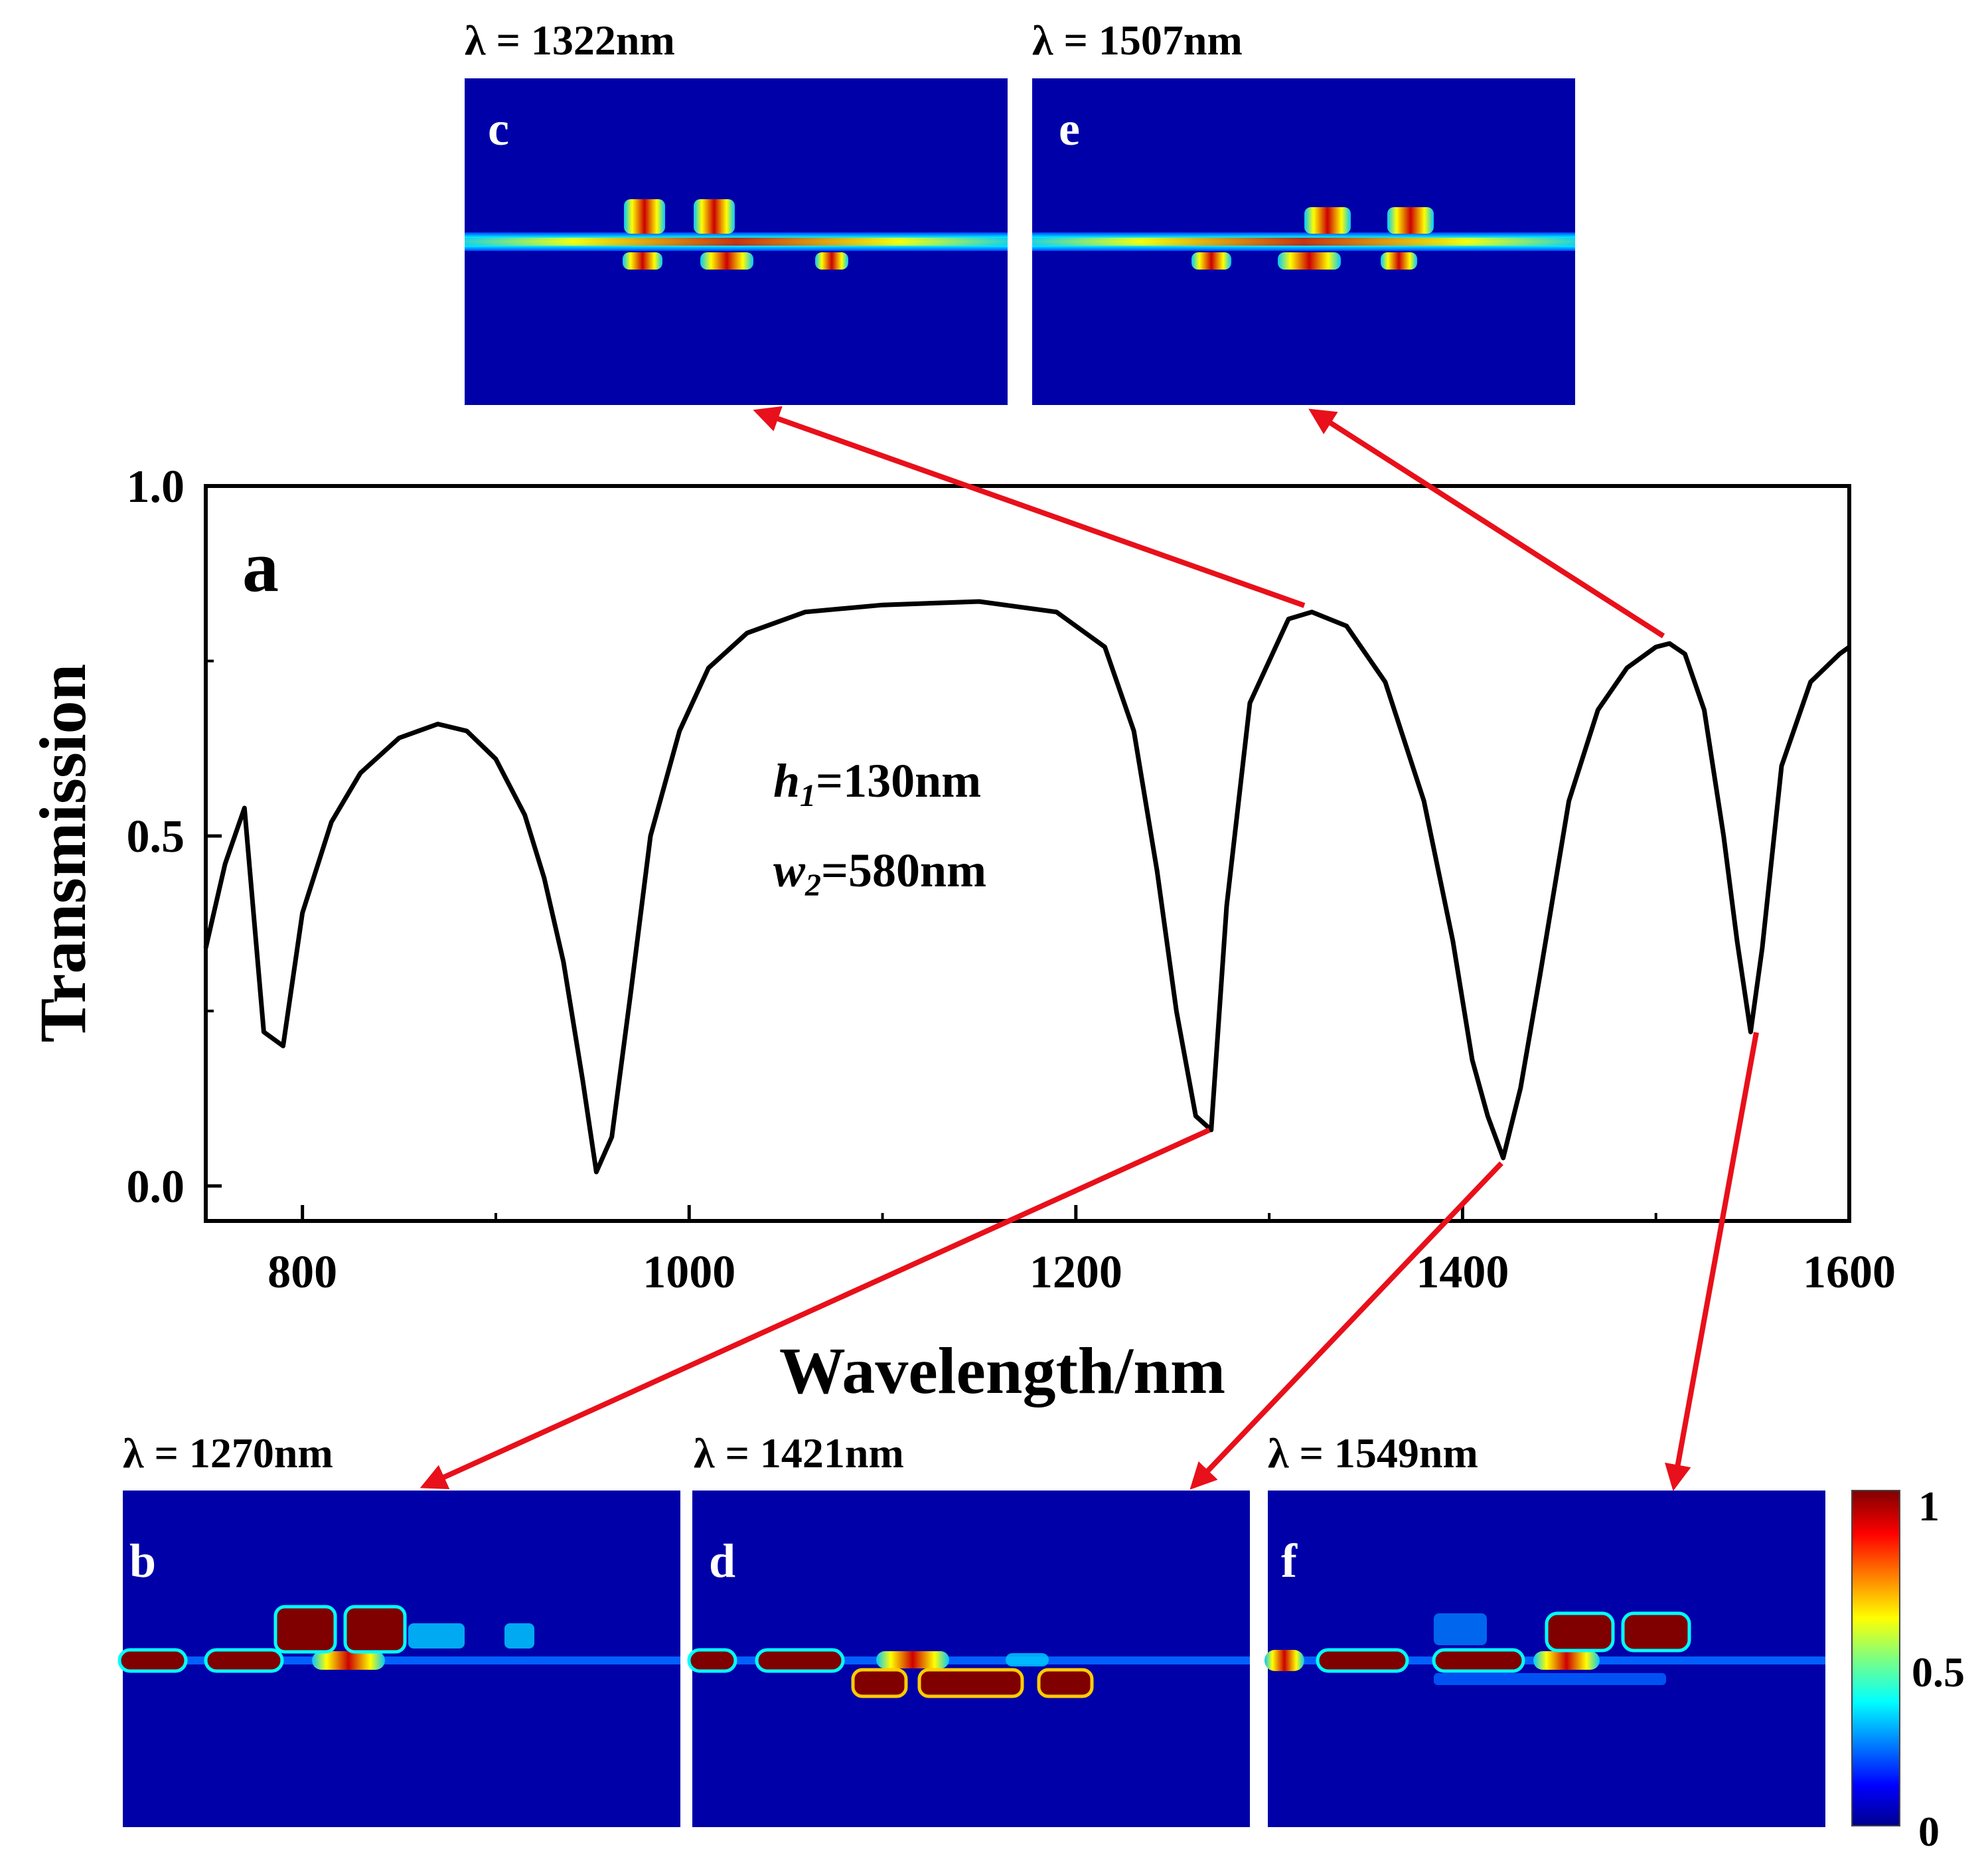 This screenshot has width=1988, height=1857. I want to click on panel-letter-c: c, so click(498, 128).